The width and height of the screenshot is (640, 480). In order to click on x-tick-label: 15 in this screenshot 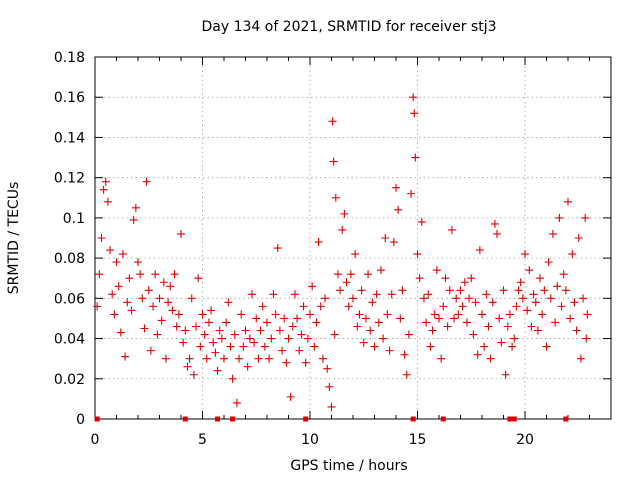, I will do `click(418, 440)`.